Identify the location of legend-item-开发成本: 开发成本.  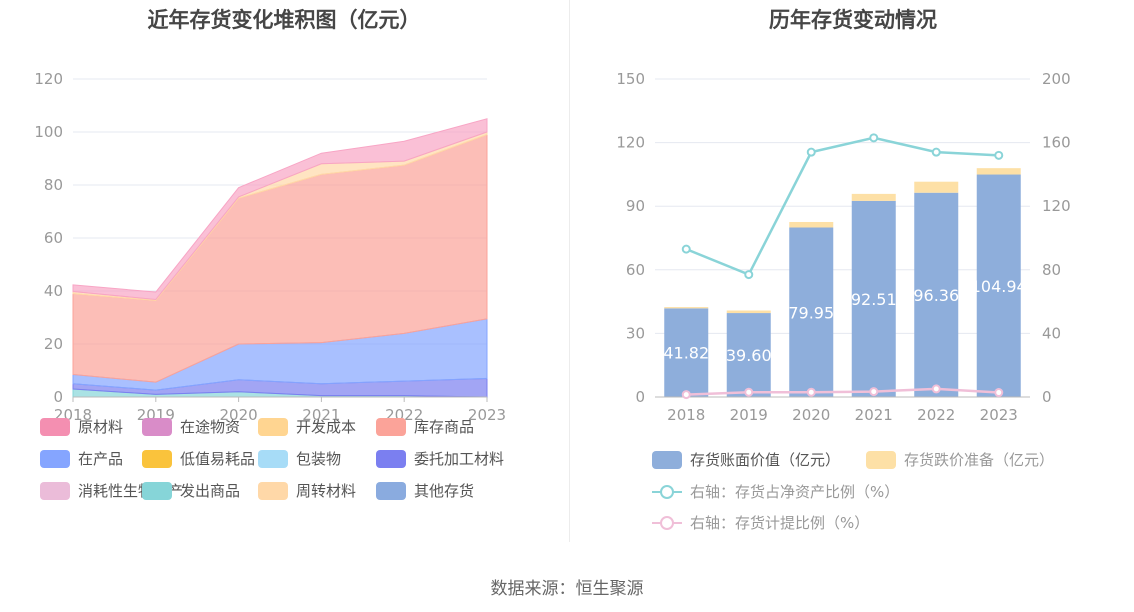
(307, 426).